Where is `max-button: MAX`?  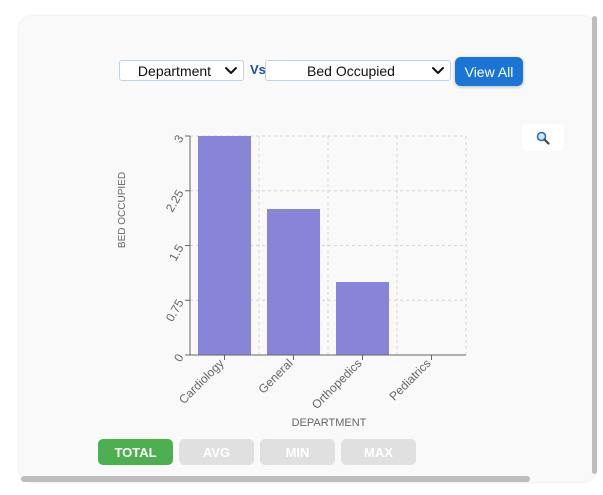
max-button: MAX is located at coordinates (378, 452).